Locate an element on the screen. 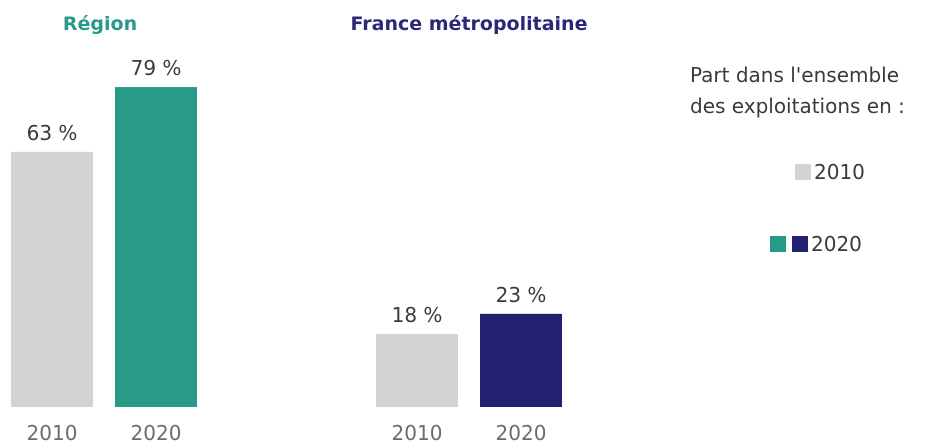 This screenshot has width=937, height=441. tick-label-region-2010: 2010 is located at coordinates (52, 431).